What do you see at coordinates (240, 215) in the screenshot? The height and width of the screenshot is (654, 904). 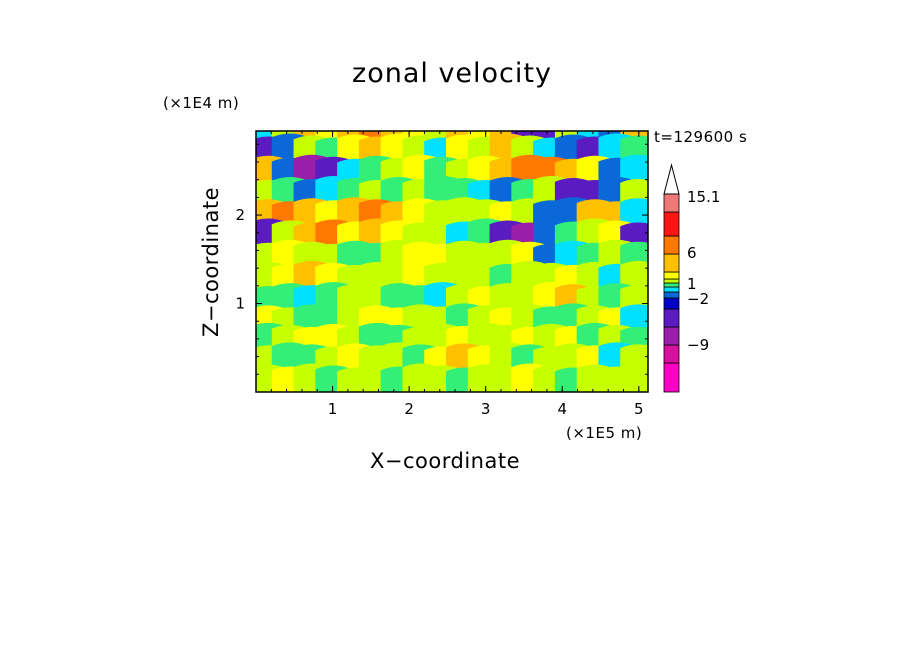 I see `y-tick-label: 2` at bounding box center [240, 215].